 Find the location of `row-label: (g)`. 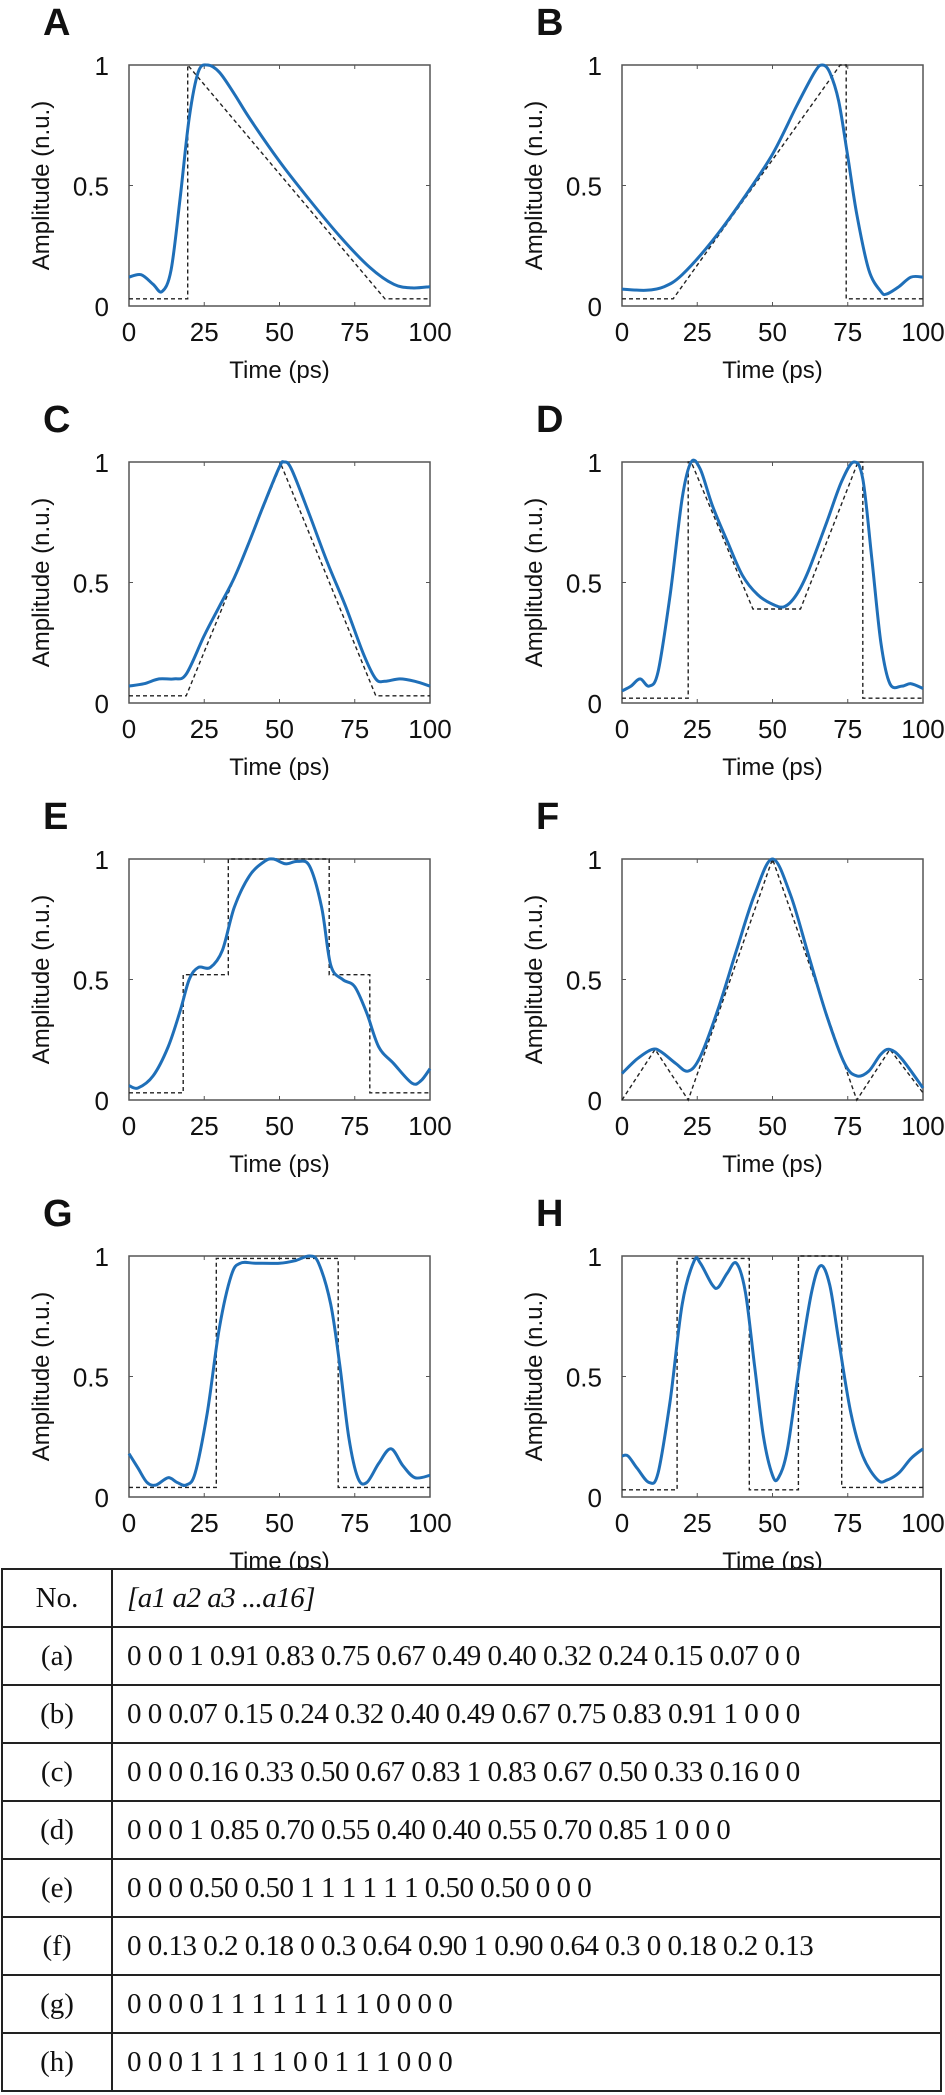

row-label: (g) is located at coordinates (57, 2004).